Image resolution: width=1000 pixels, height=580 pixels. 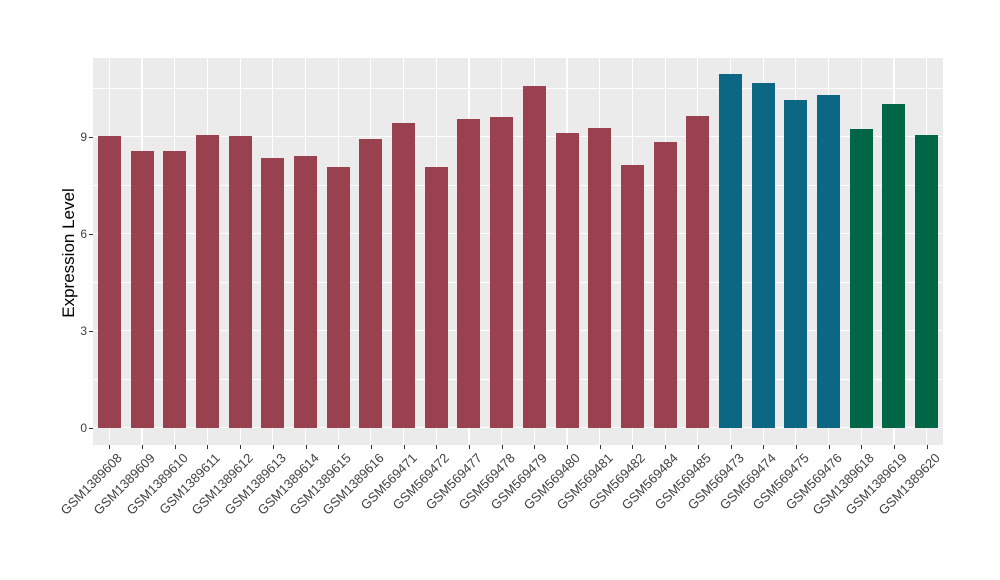 What do you see at coordinates (273, 293) in the screenshot?
I see `bar-GSM1389613` at bounding box center [273, 293].